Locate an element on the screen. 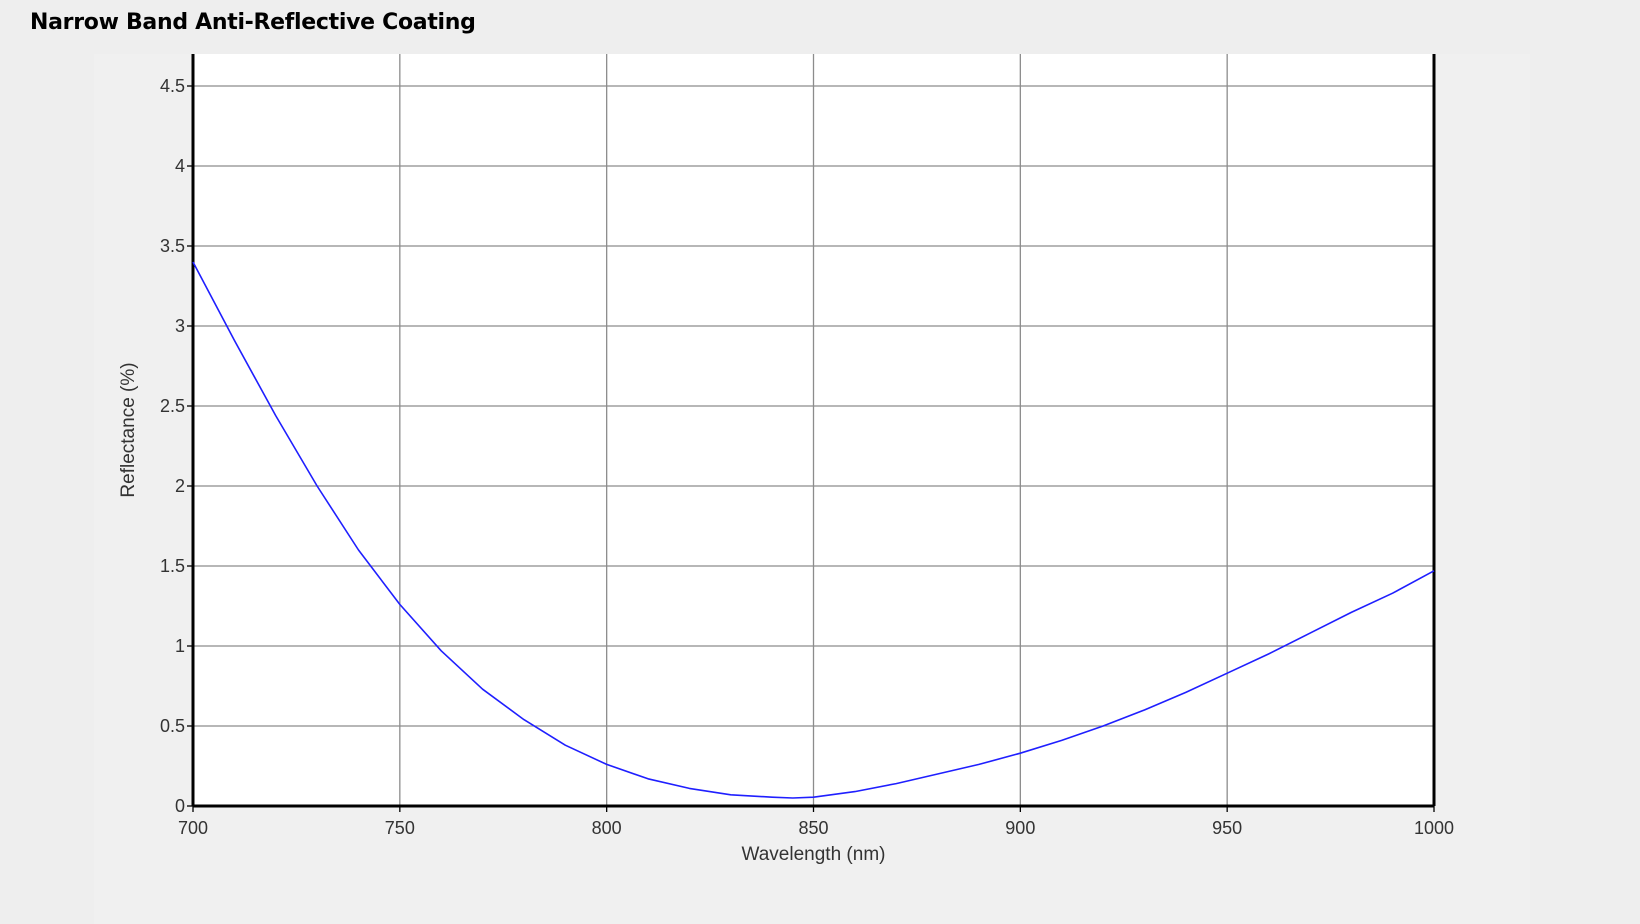 This screenshot has width=1640, height=924. y-tick-label: 2 is located at coordinates (180, 486).